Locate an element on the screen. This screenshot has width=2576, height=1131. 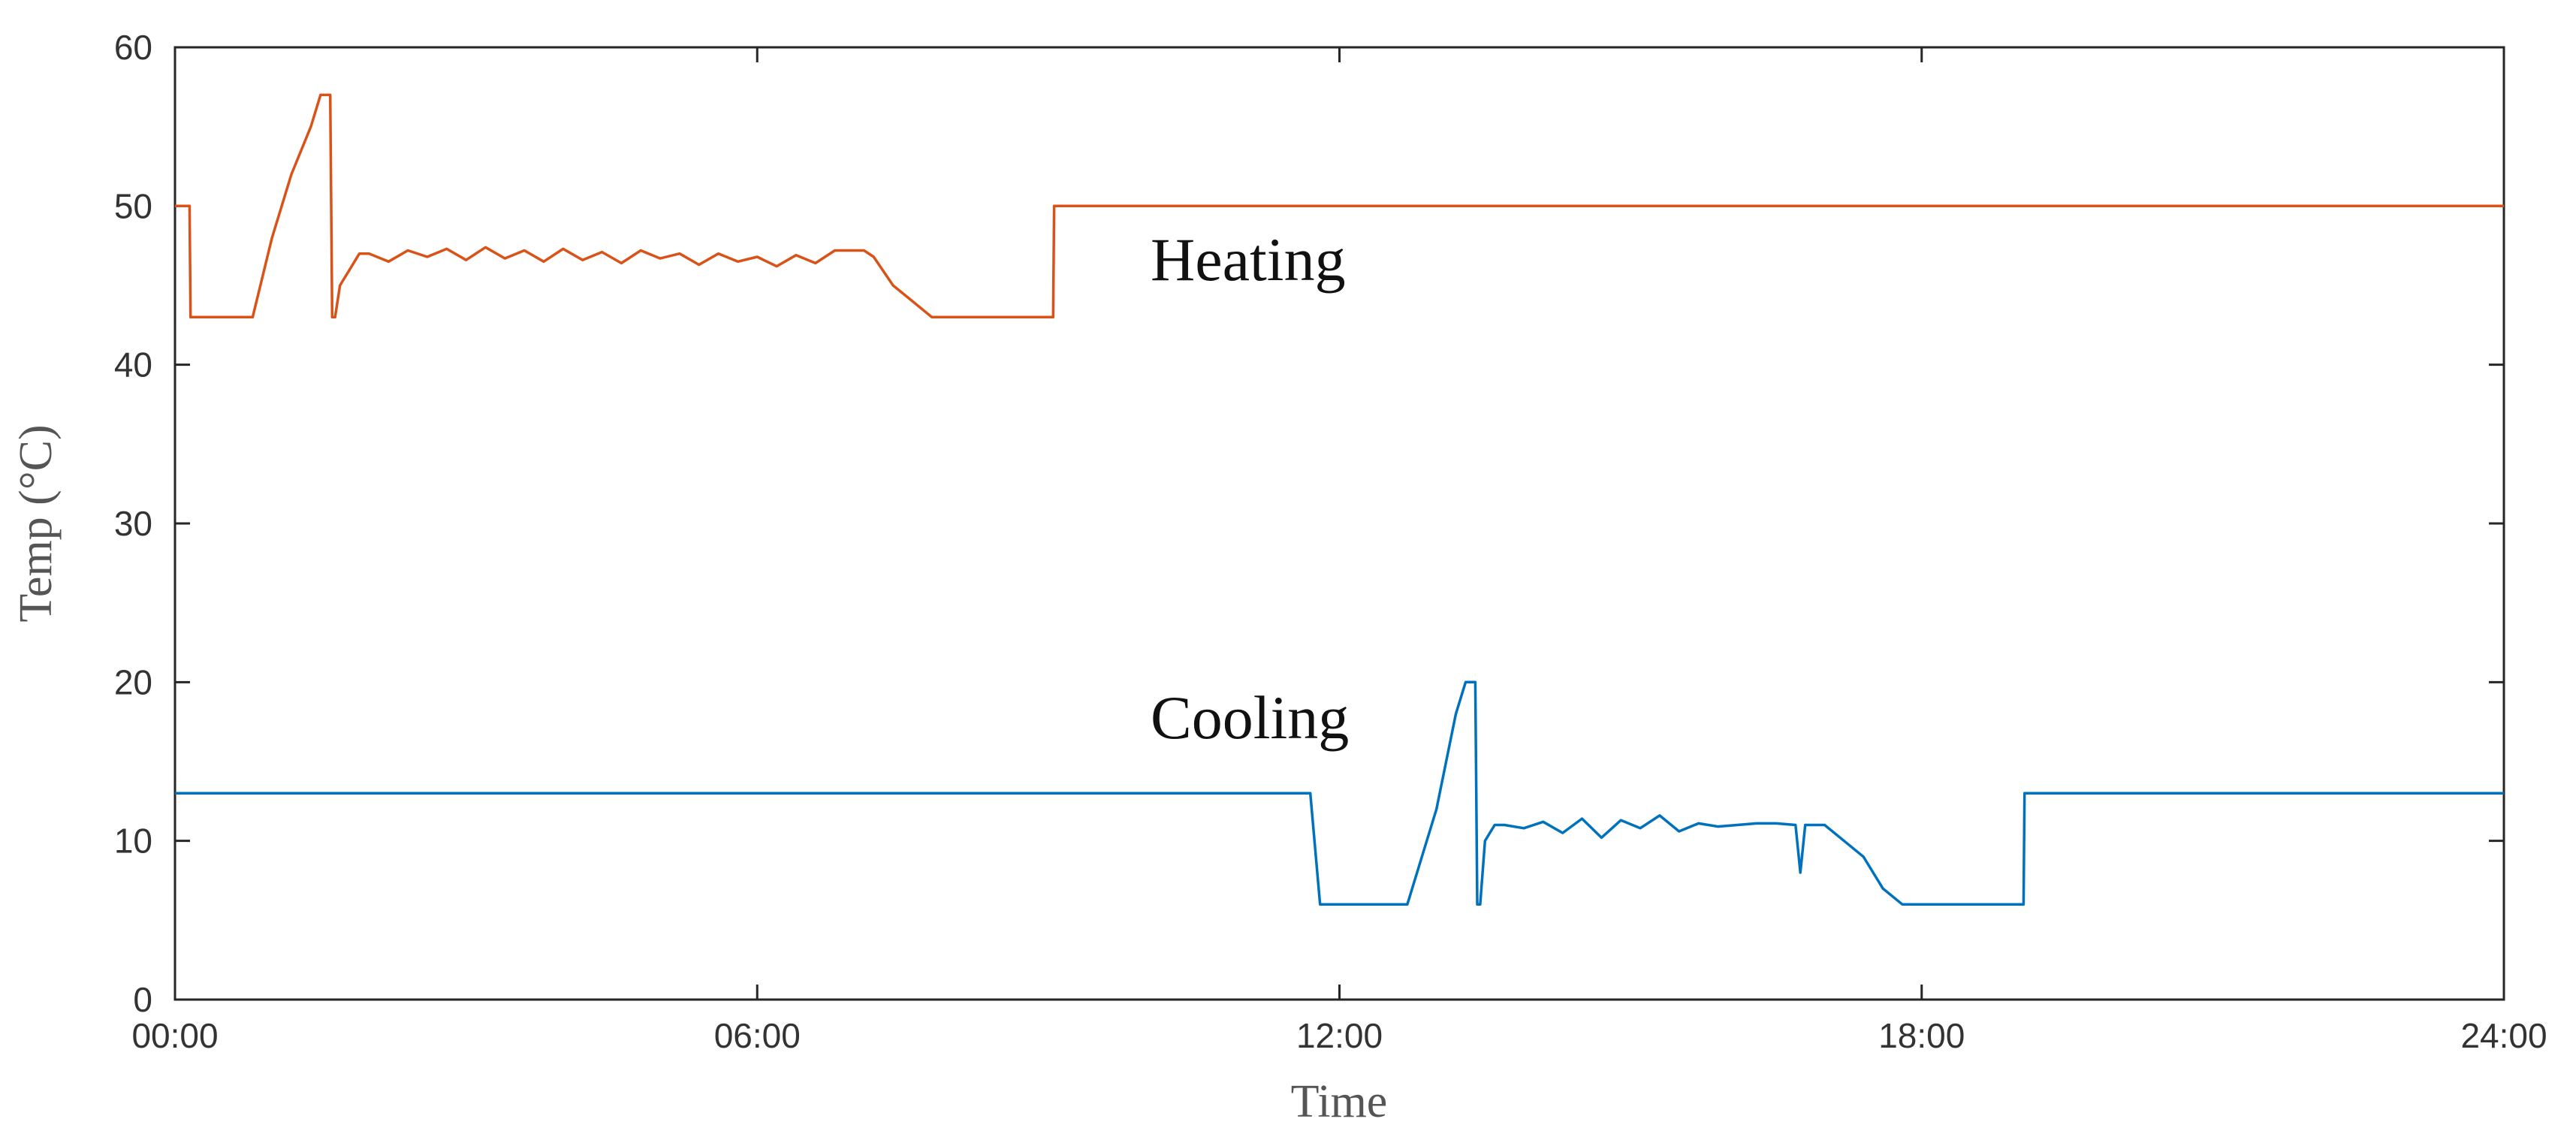
x-tick-label: 06:00 is located at coordinates (757, 1035).